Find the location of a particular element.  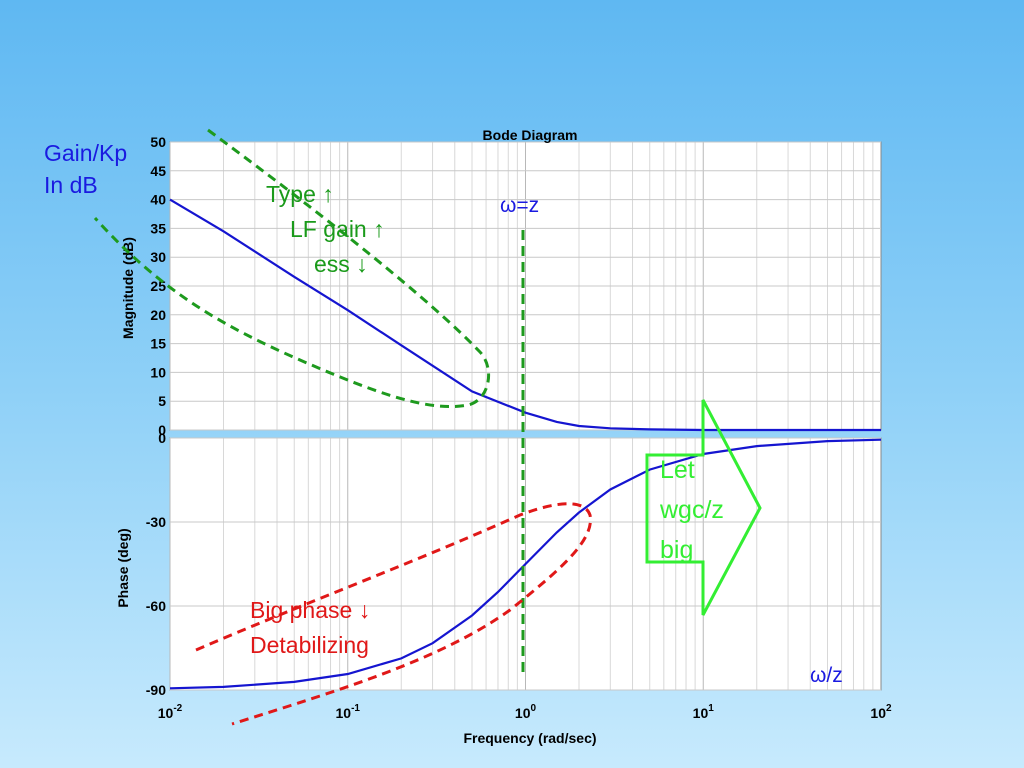

omega-over-z-label: ω/z is located at coordinates (826, 675).